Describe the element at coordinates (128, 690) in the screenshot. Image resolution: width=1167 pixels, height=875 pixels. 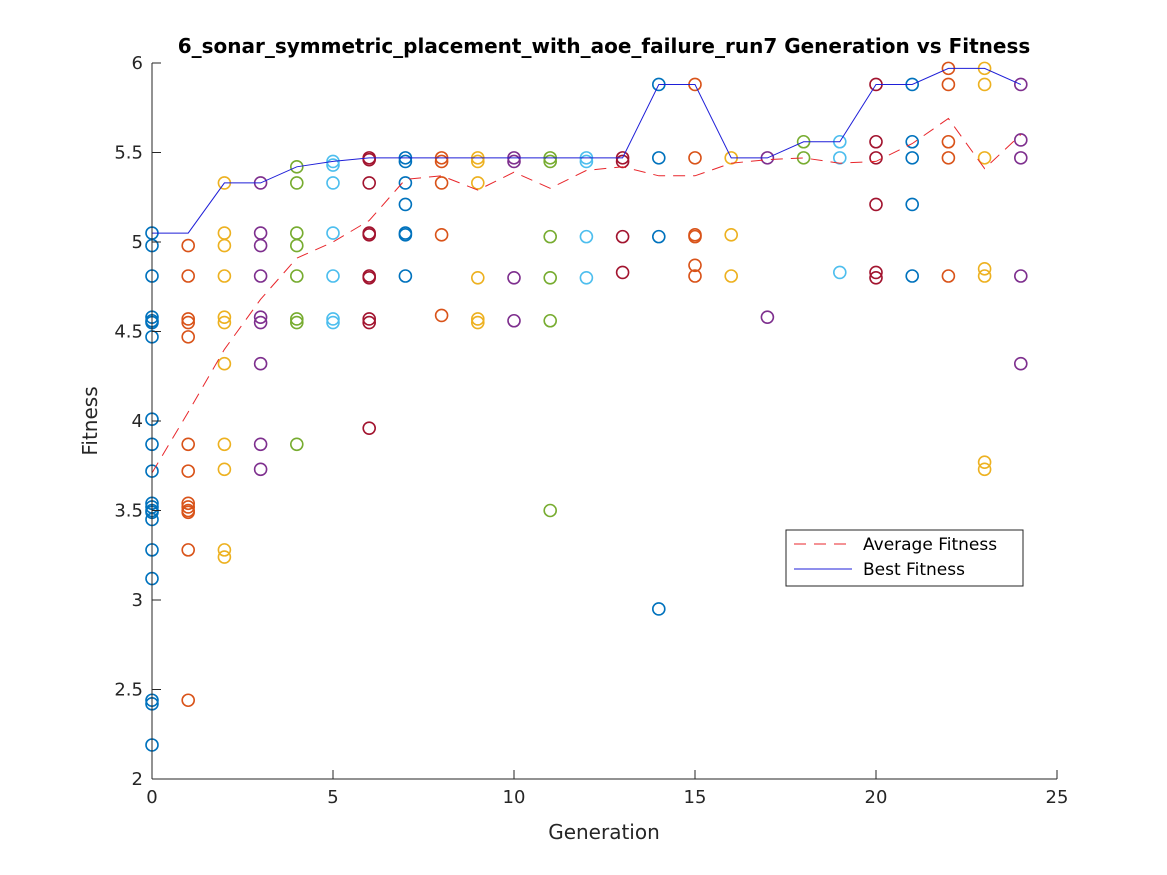
I see `y-tick-label: 2.5` at that location.